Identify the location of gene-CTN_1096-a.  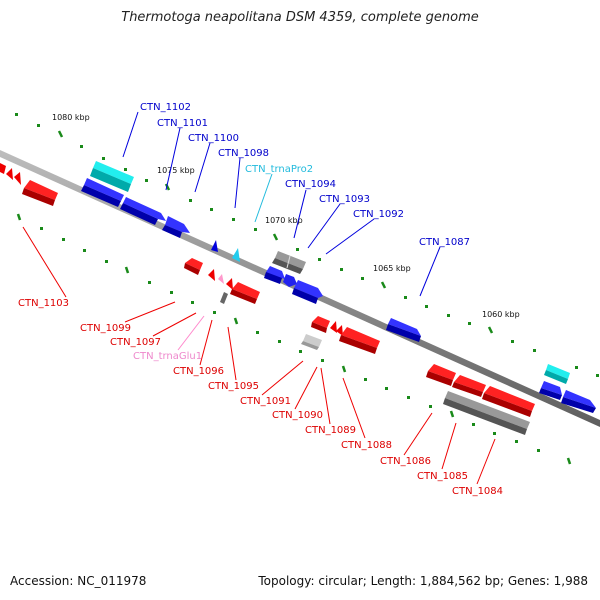
(229, 284).